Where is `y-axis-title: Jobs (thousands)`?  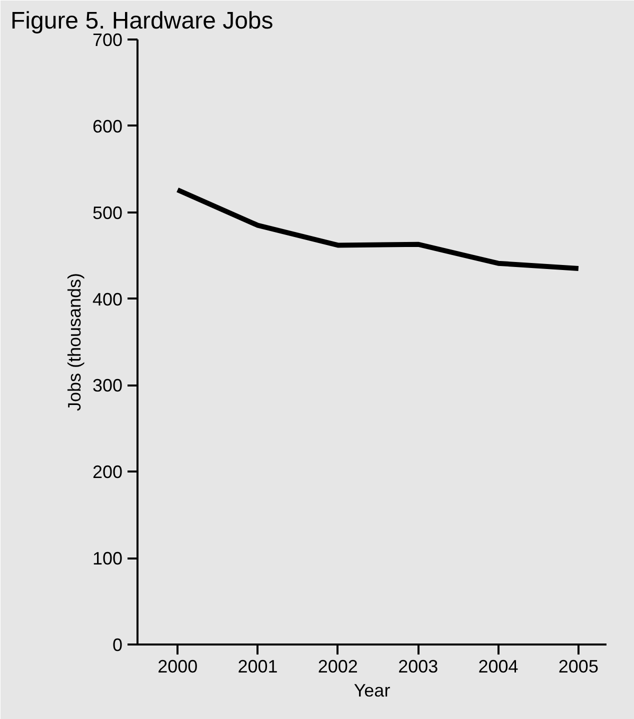 y-axis-title: Jobs (thousands) is located at coordinates (74, 342).